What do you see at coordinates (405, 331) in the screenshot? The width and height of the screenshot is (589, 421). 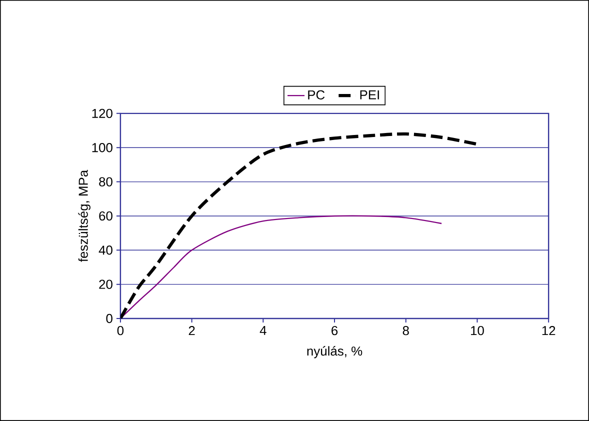 I see `x-tick-label: 8` at bounding box center [405, 331].